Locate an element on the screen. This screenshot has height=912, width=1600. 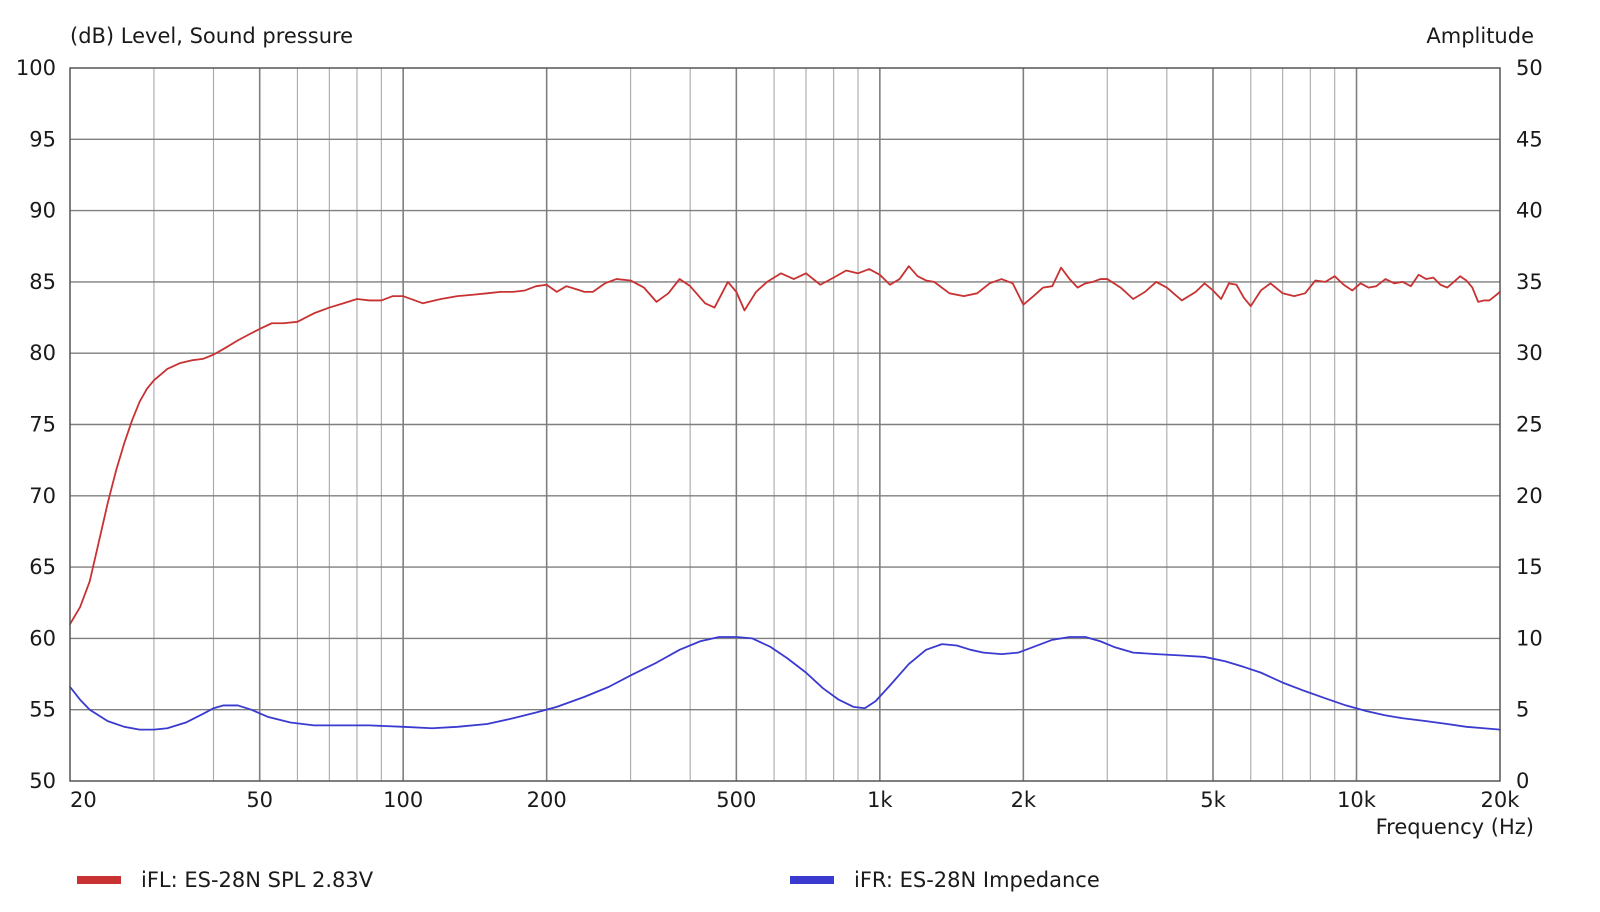
y-left-tick-label: 50 is located at coordinates (42, 781).